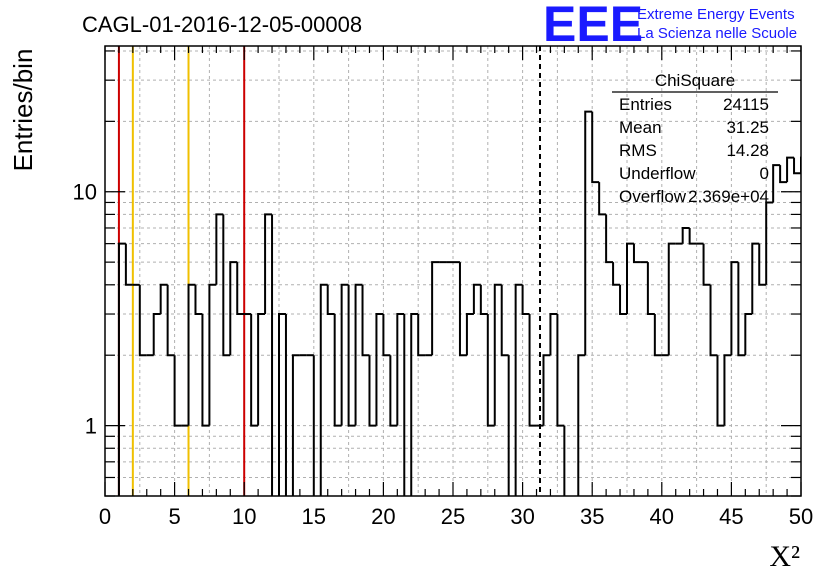 The image size is (836, 572). What do you see at coordinates (764, 173) in the screenshot?
I see `stats-row-value: 0` at bounding box center [764, 173].